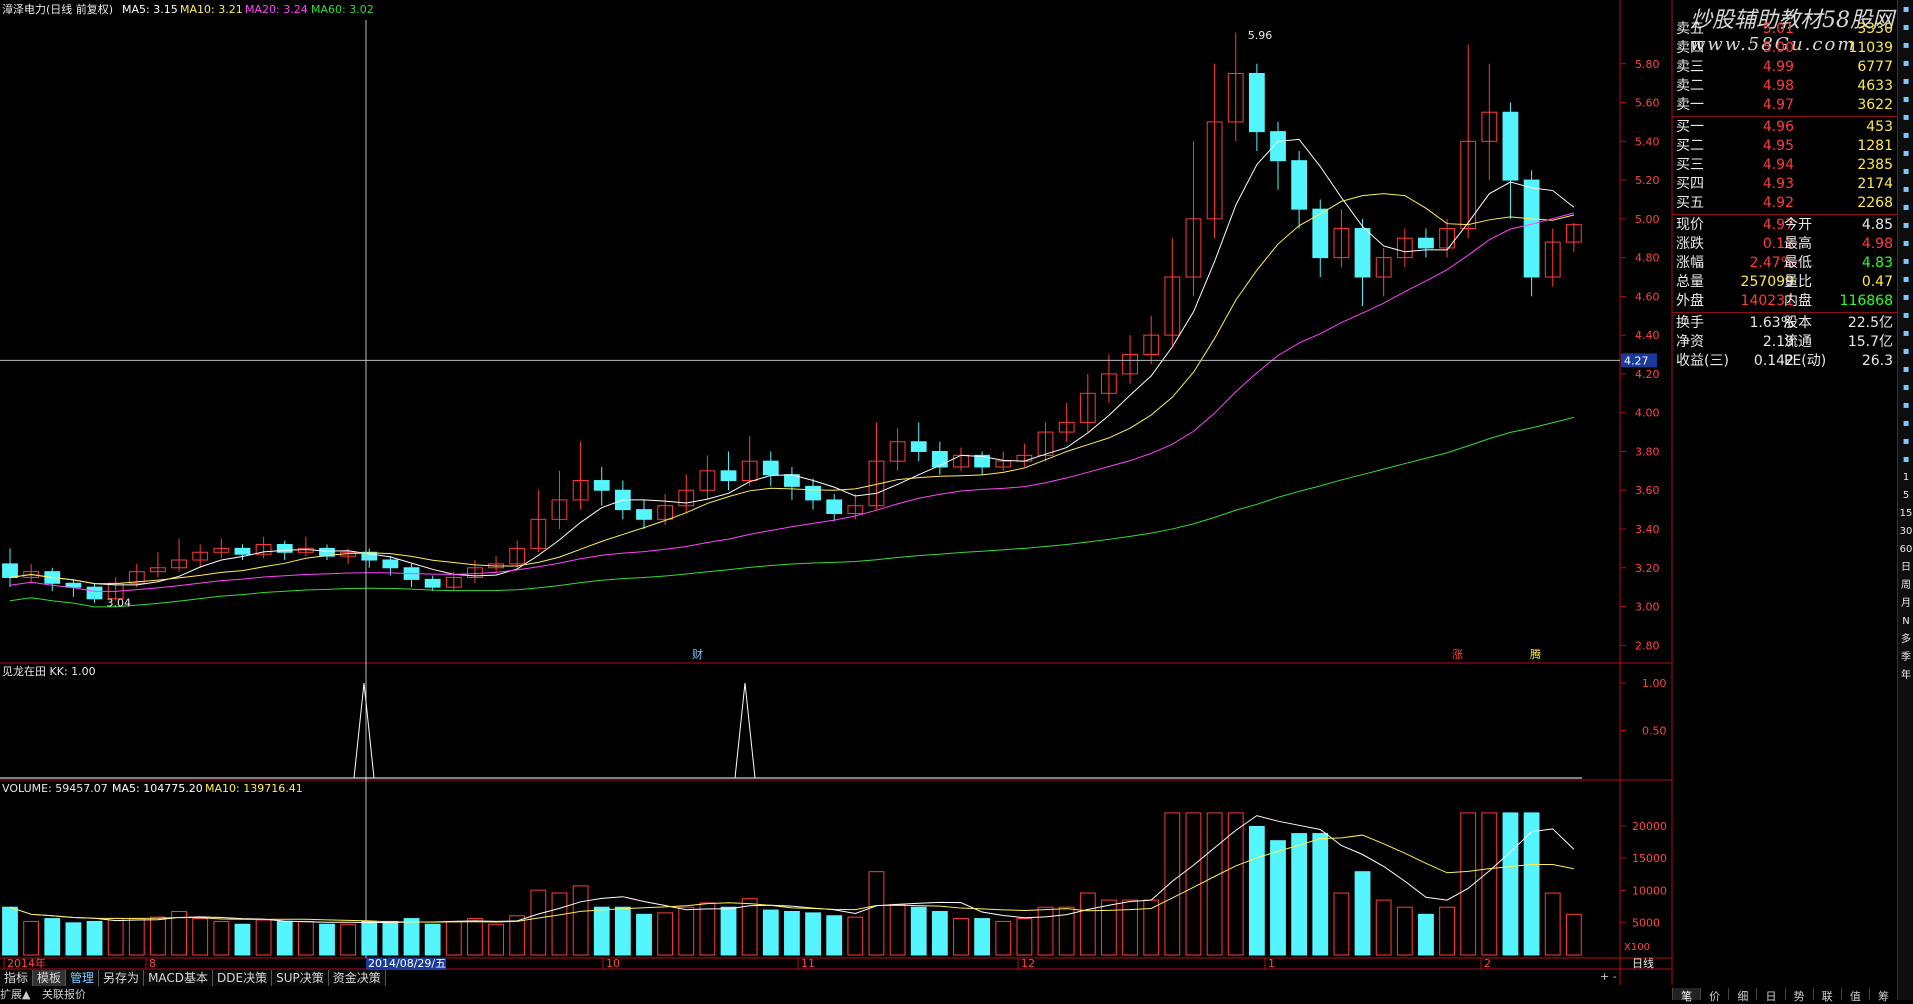  I want to click on right-tab-5: 联, so click(1826, 995).